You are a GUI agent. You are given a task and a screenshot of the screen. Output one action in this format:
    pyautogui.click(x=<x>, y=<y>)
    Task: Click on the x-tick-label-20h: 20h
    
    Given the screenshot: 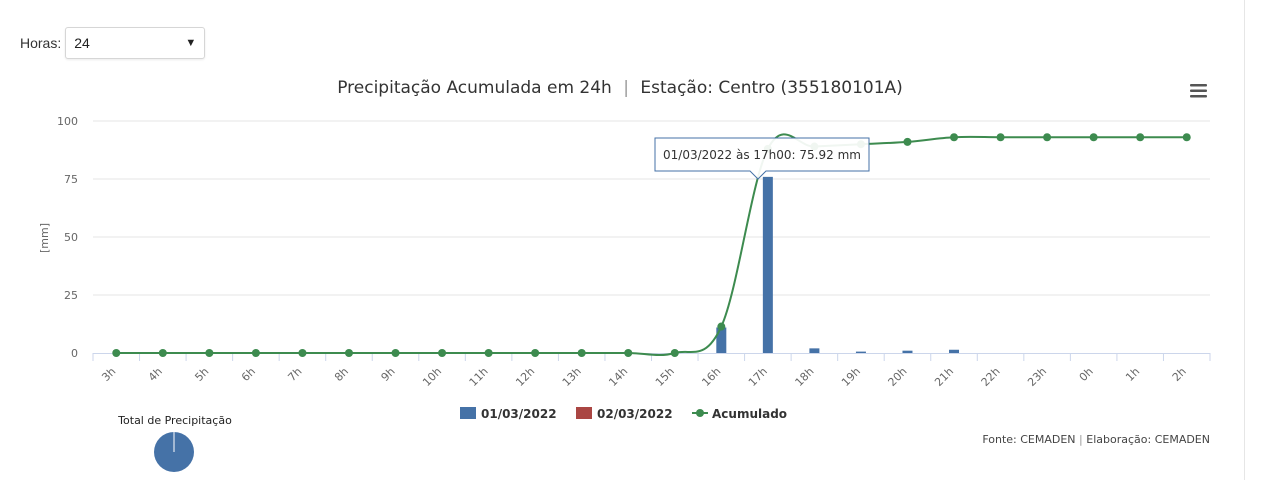 What is the action you would take?
    pyautogui.click(x=898, y=377)
    